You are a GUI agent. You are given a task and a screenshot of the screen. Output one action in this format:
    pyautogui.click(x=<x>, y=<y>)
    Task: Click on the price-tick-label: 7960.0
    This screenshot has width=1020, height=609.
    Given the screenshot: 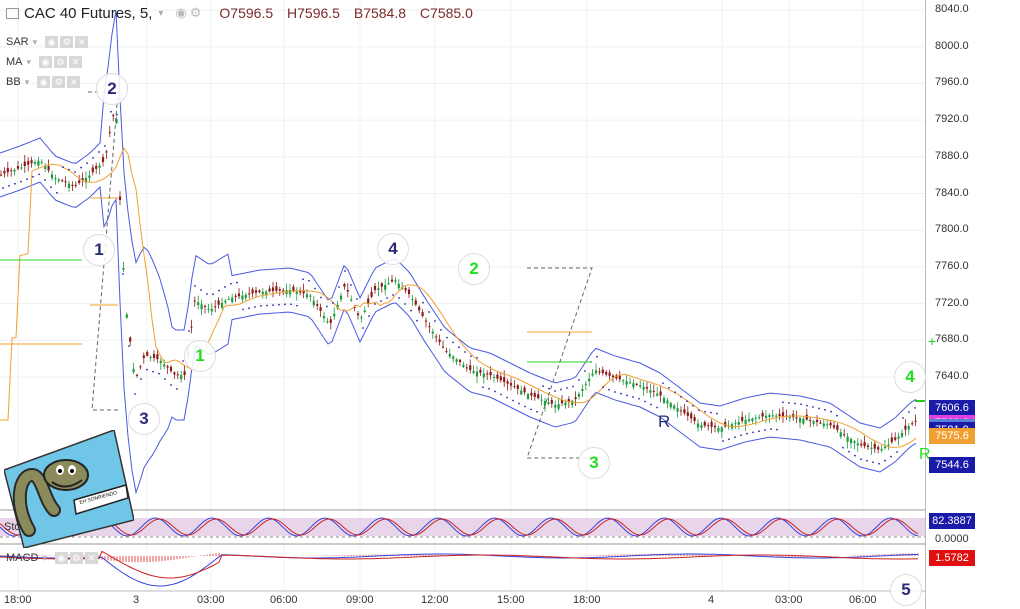 What is the action you would take?
    pyautogui.click(x=952, y=82)
    